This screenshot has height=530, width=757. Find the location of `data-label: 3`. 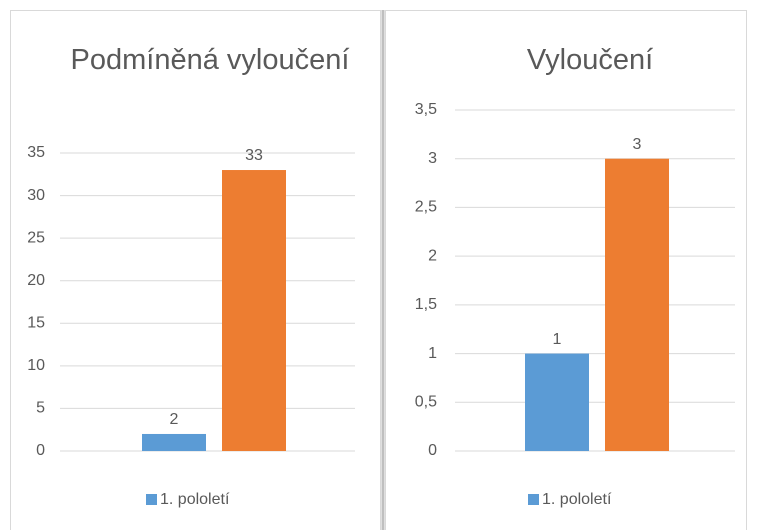

data-label: 3 is located at coordinates (637, 144).